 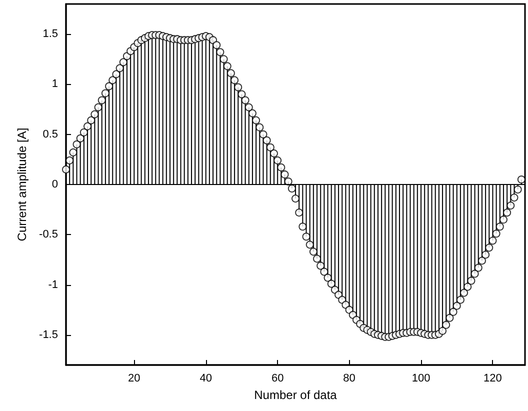 I want to click on y-tick-label: -1, so click(x=53, y=284).